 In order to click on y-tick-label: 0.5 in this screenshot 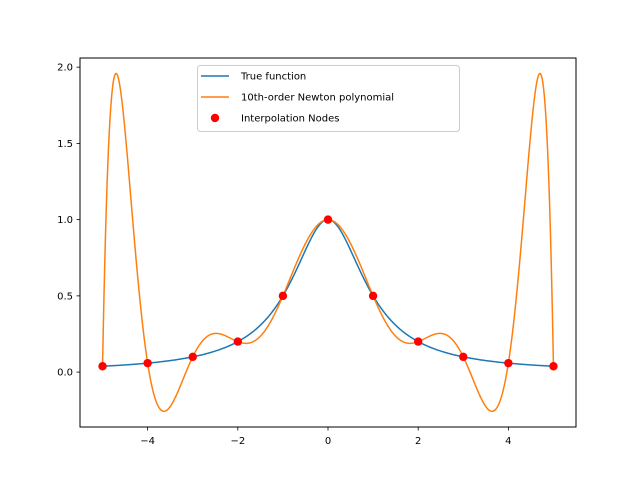, I will do `click(65, 296)`.